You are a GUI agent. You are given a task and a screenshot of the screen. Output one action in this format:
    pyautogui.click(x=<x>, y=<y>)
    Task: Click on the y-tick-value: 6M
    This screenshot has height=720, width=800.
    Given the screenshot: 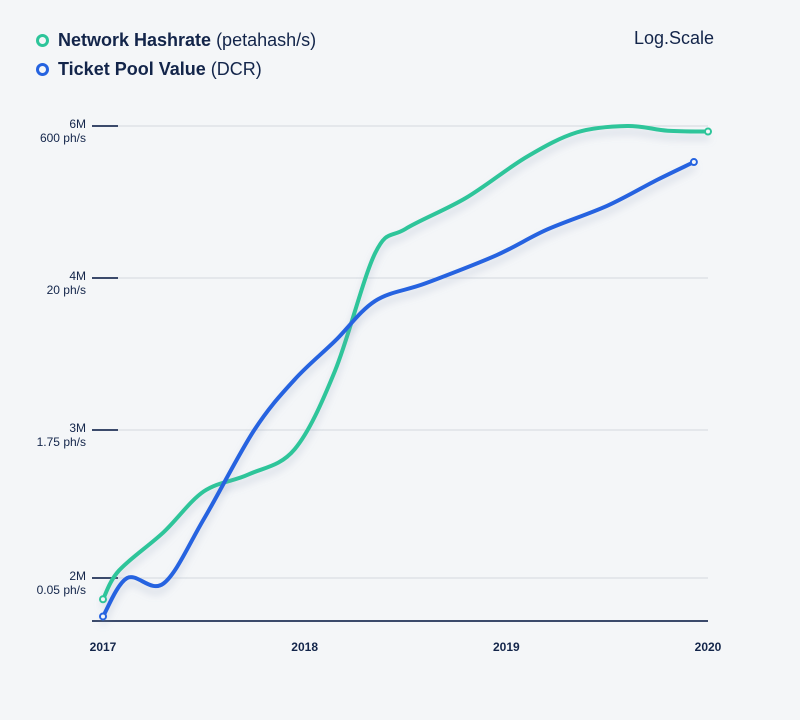 What is the action you would take?
    pyautogui.click(x=77, y=124)
    